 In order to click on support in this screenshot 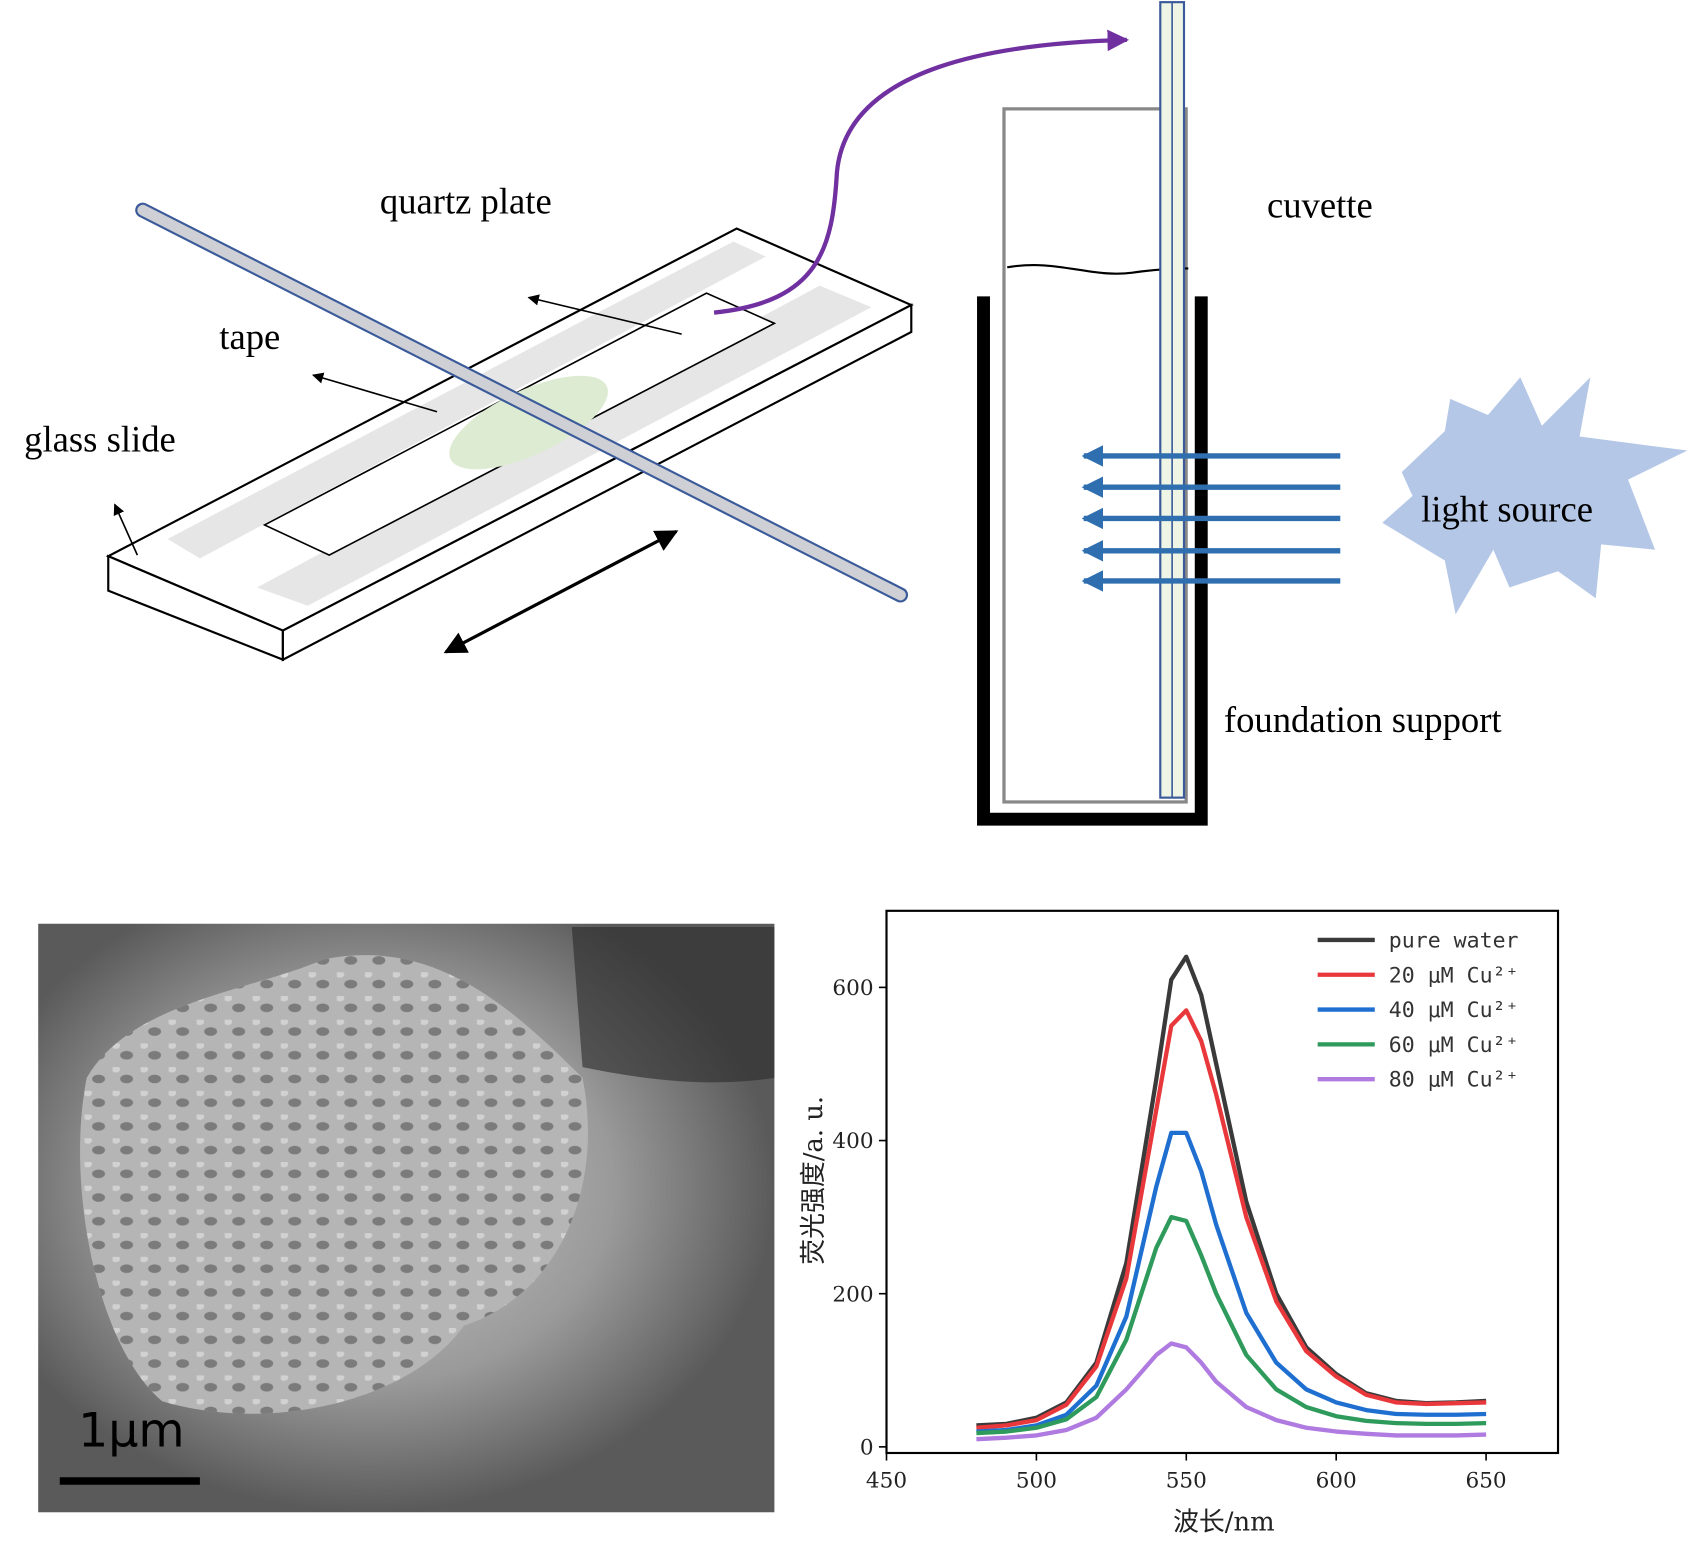, I will do `click(1092, 561)`.